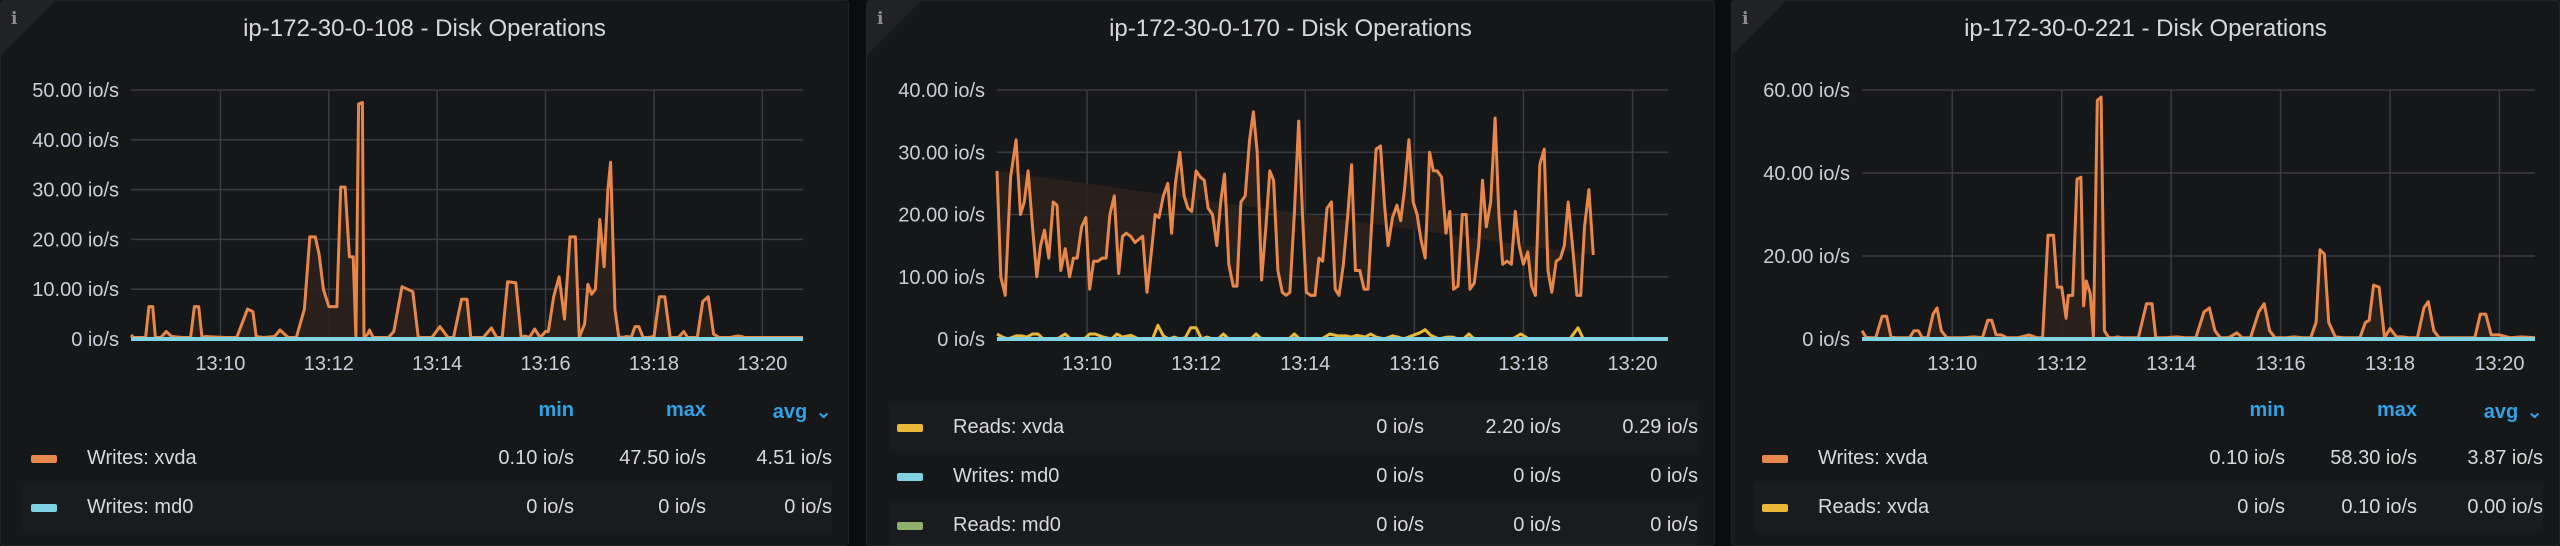 The height and width of the screenshot is (546, 2560). Describe the element at coordinates (2505, 507) in the screenshot. I see `series-avg: 0.00 io/s` at that location.